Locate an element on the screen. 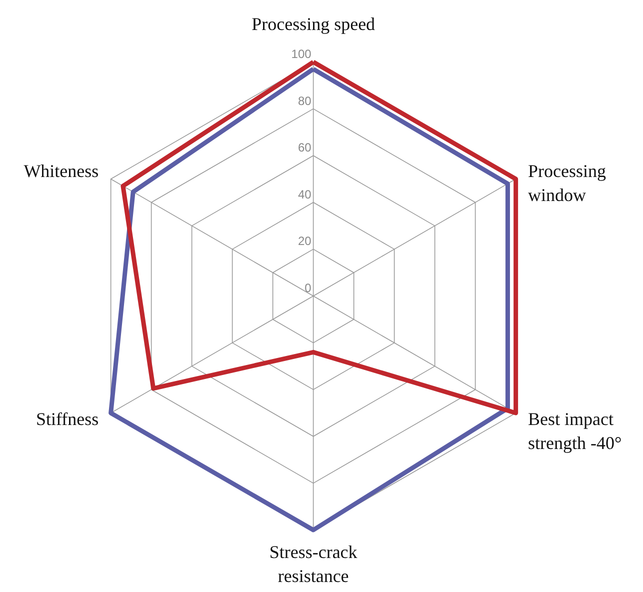  y-tick-label: 40 is located at coordinates (305, 194).